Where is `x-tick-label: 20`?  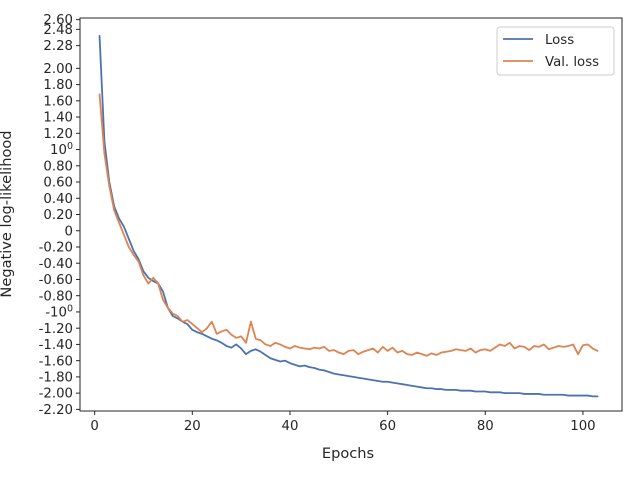 x-tick-label: 20 is located at coordinates (192, 426).